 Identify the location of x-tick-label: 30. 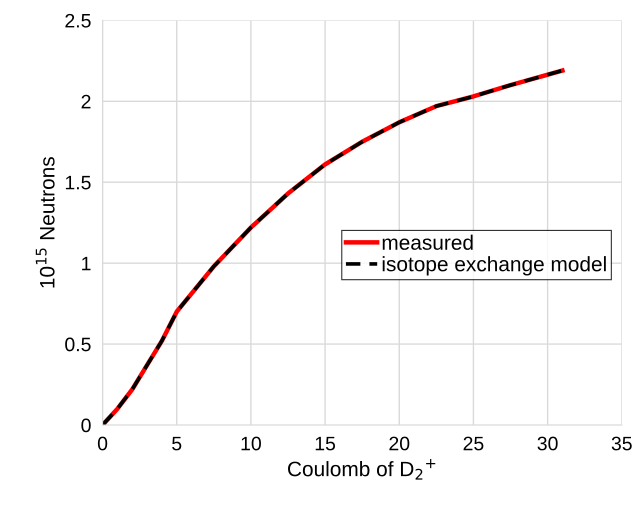
(548, 443).